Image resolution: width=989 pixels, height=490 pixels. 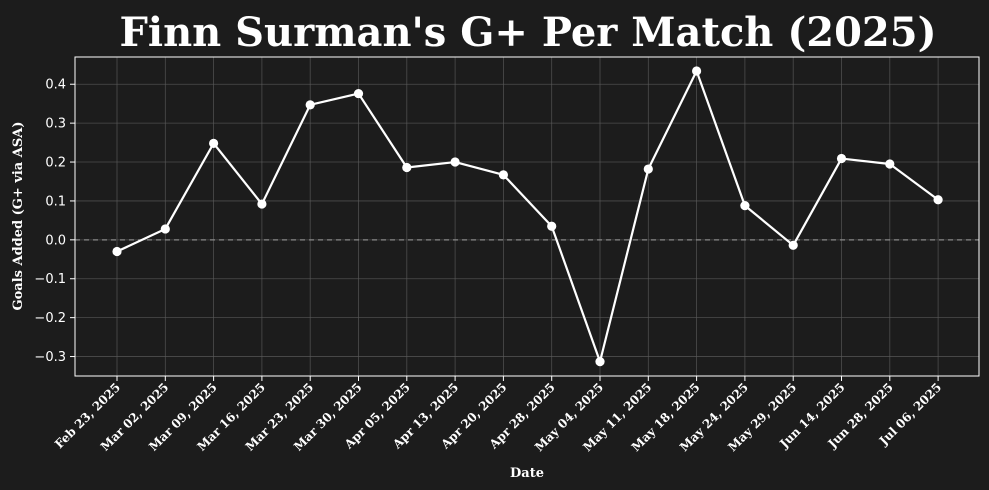 I want to click on chart-title: Finn Surman's G+ Per Match (2025), so click(x=527, y=32).